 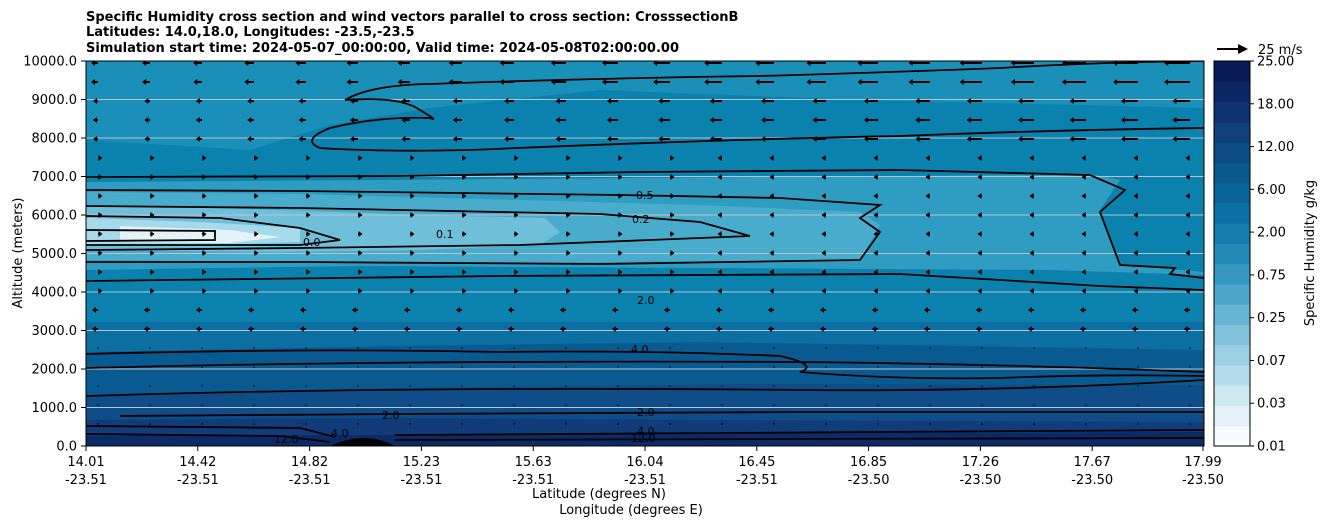 I want to click on colorbar-tick-label: 0.75, so click(x=1271, y=275).